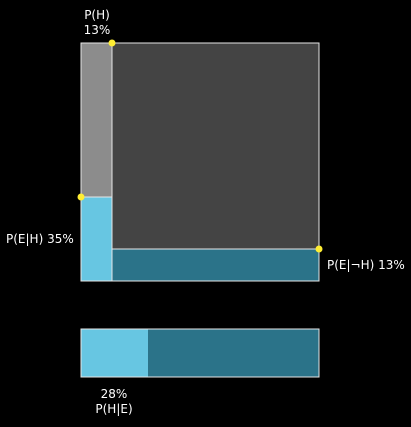 This screenshot has width=411, height=427. I want to click on posterior-label: 28% P(H|E), so click(114, 402).